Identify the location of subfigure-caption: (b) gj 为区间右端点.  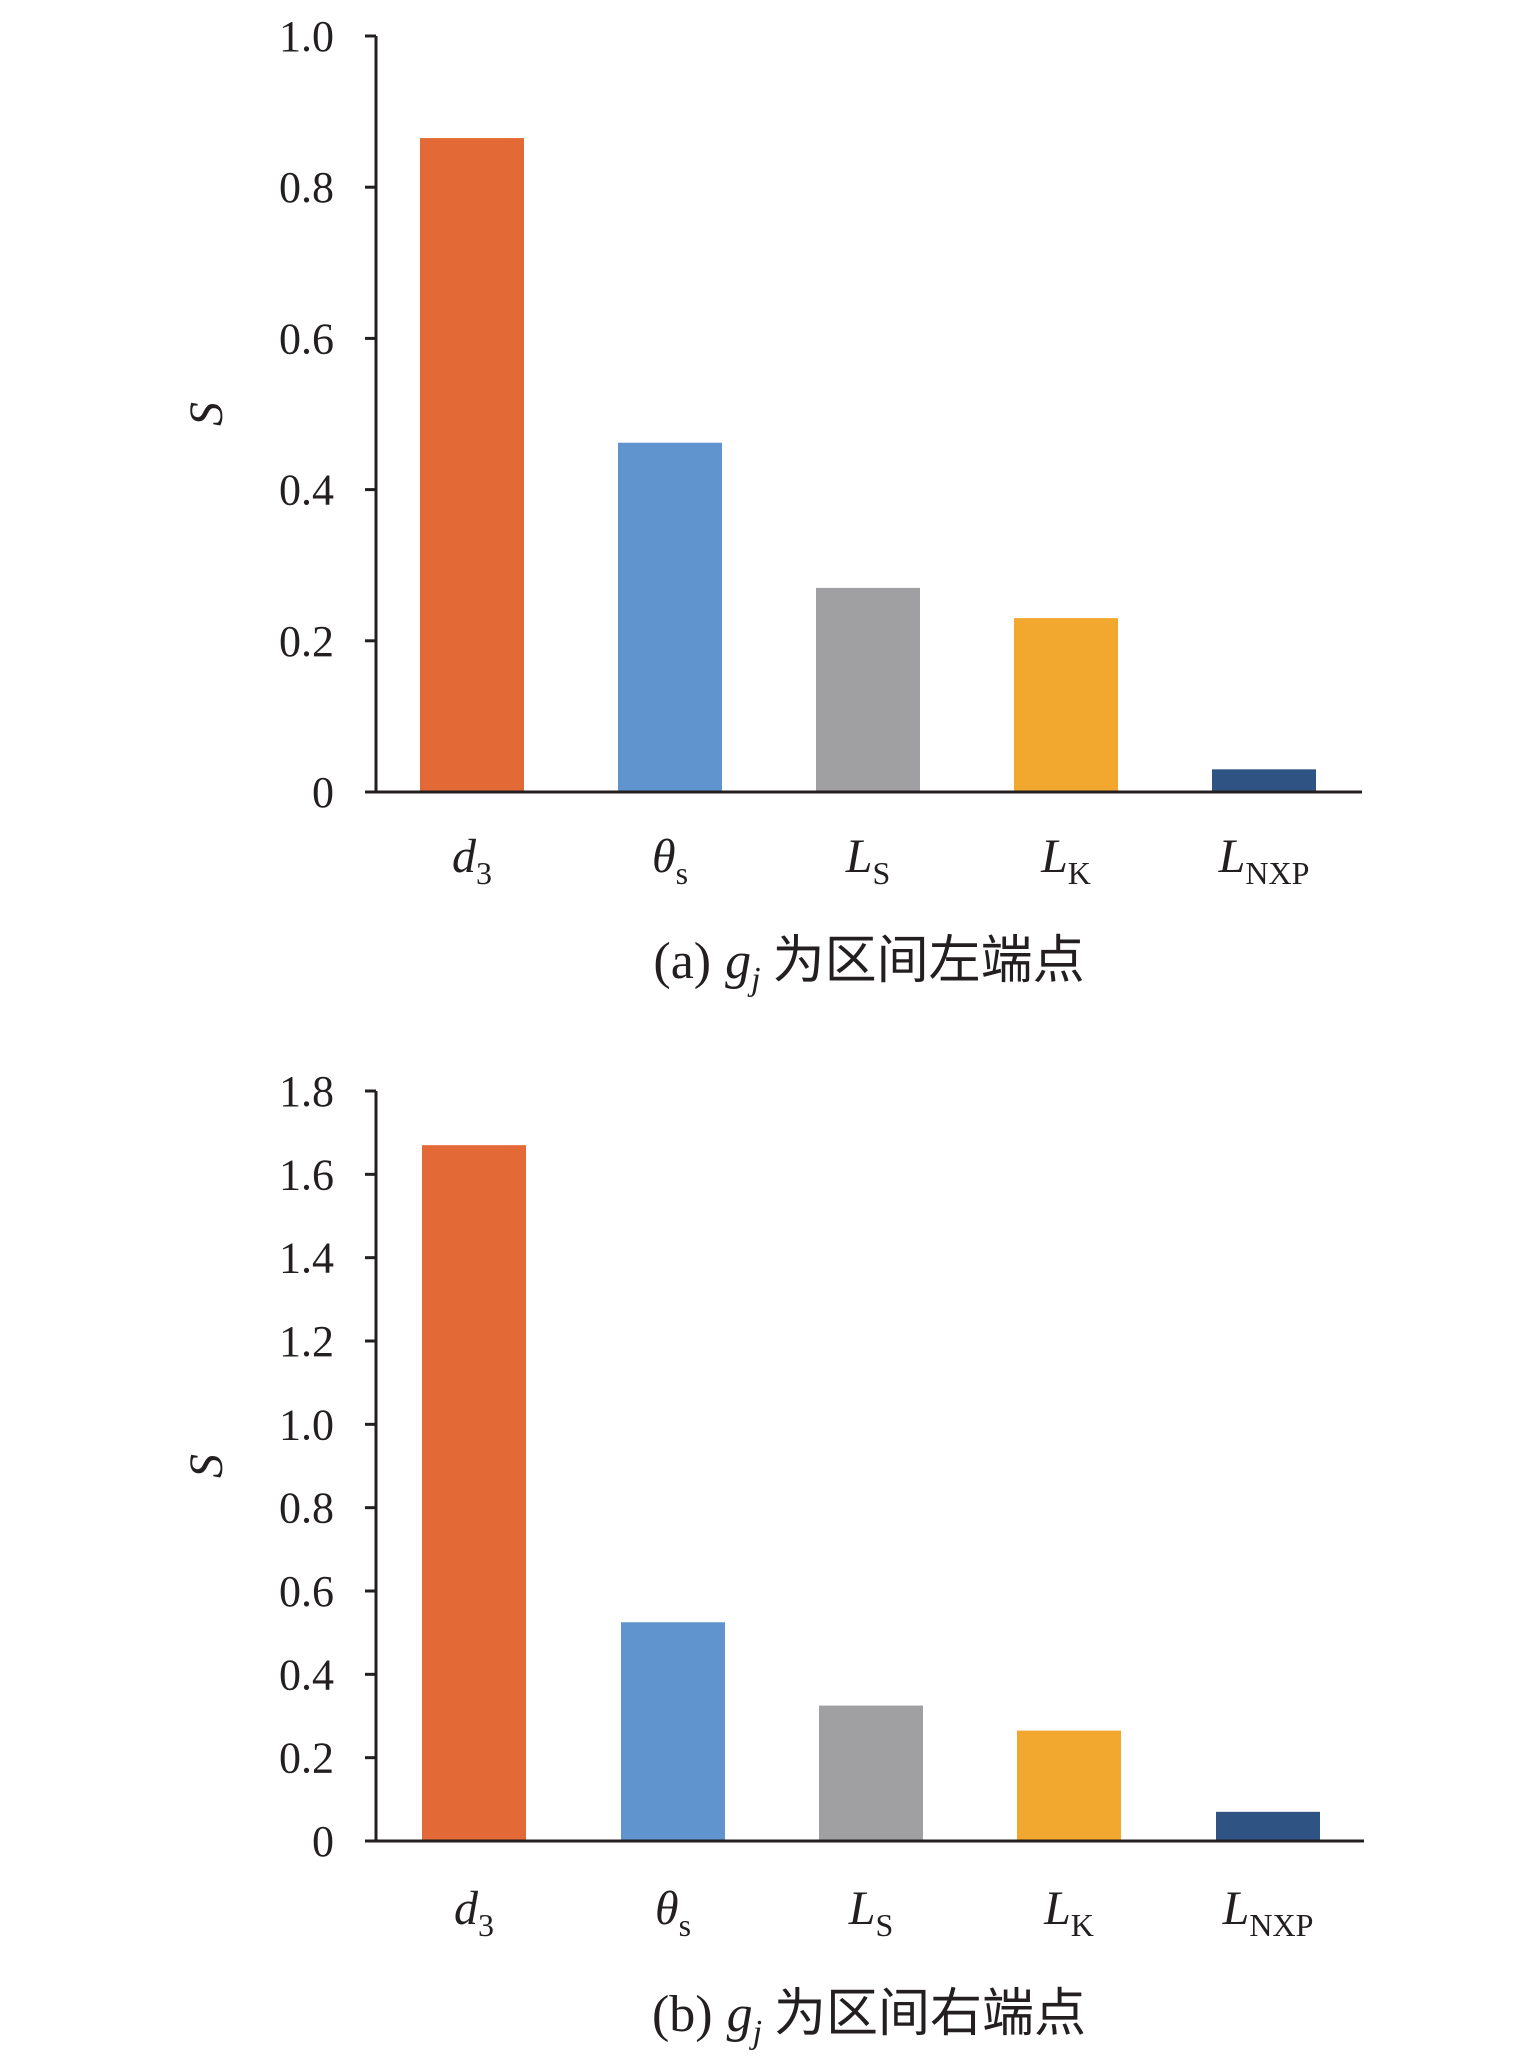
(869, 2018).